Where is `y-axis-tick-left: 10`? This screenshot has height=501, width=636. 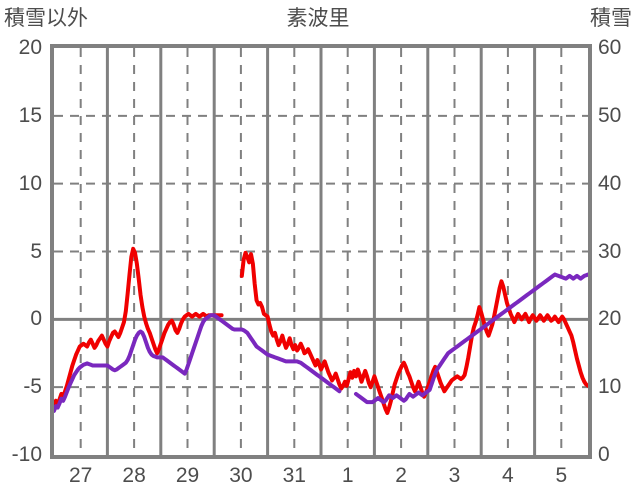 y-axis-tick-left: 10 is located at coordinates (30, 183).